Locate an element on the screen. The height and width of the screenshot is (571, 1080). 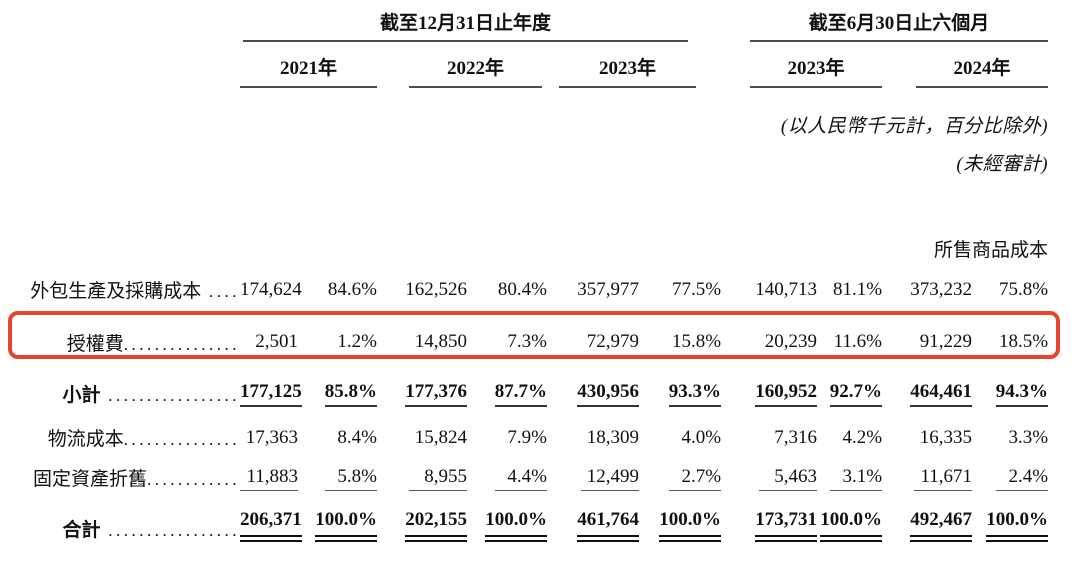
cell-value: 77.5% is located at coordinates (696, 289).